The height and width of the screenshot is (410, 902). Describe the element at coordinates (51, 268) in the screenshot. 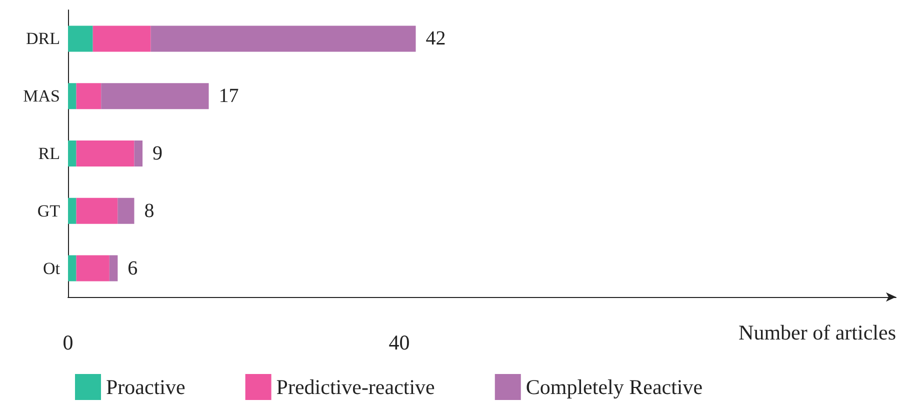

I see `y-tick-label: Ot` at that location.